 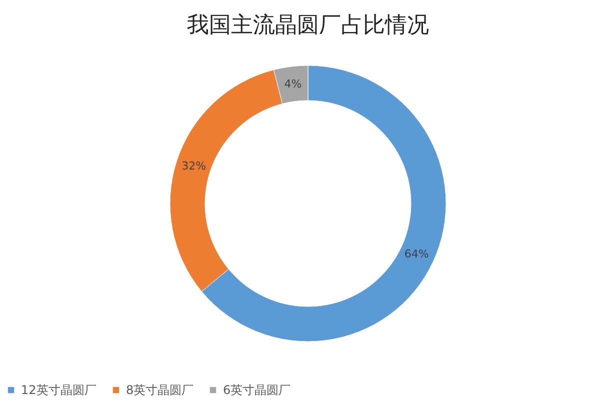 I want to click on chart-title: 我国主流晶圆厂占比情况, so click(x=308, y=25).